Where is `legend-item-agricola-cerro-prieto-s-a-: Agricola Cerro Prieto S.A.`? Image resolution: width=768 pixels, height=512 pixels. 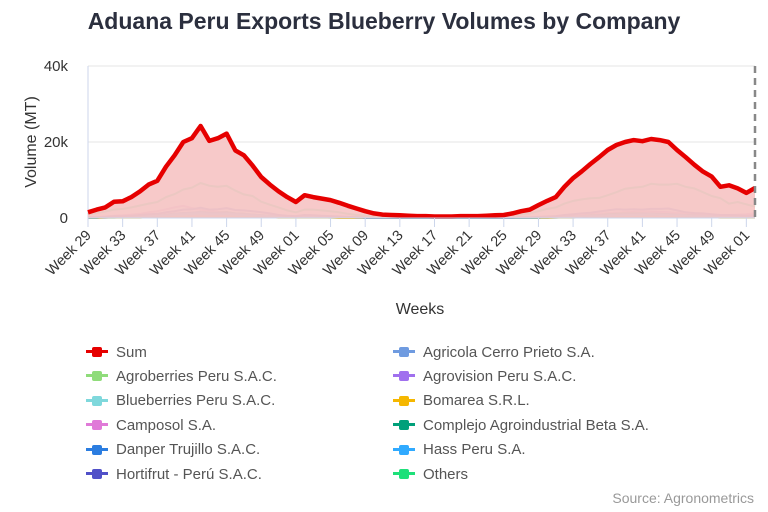
legend-item-agricola-cerro-prieto-s-a-: Agricola Cerro Prieto S.A. is located at coordinates (494, 352).